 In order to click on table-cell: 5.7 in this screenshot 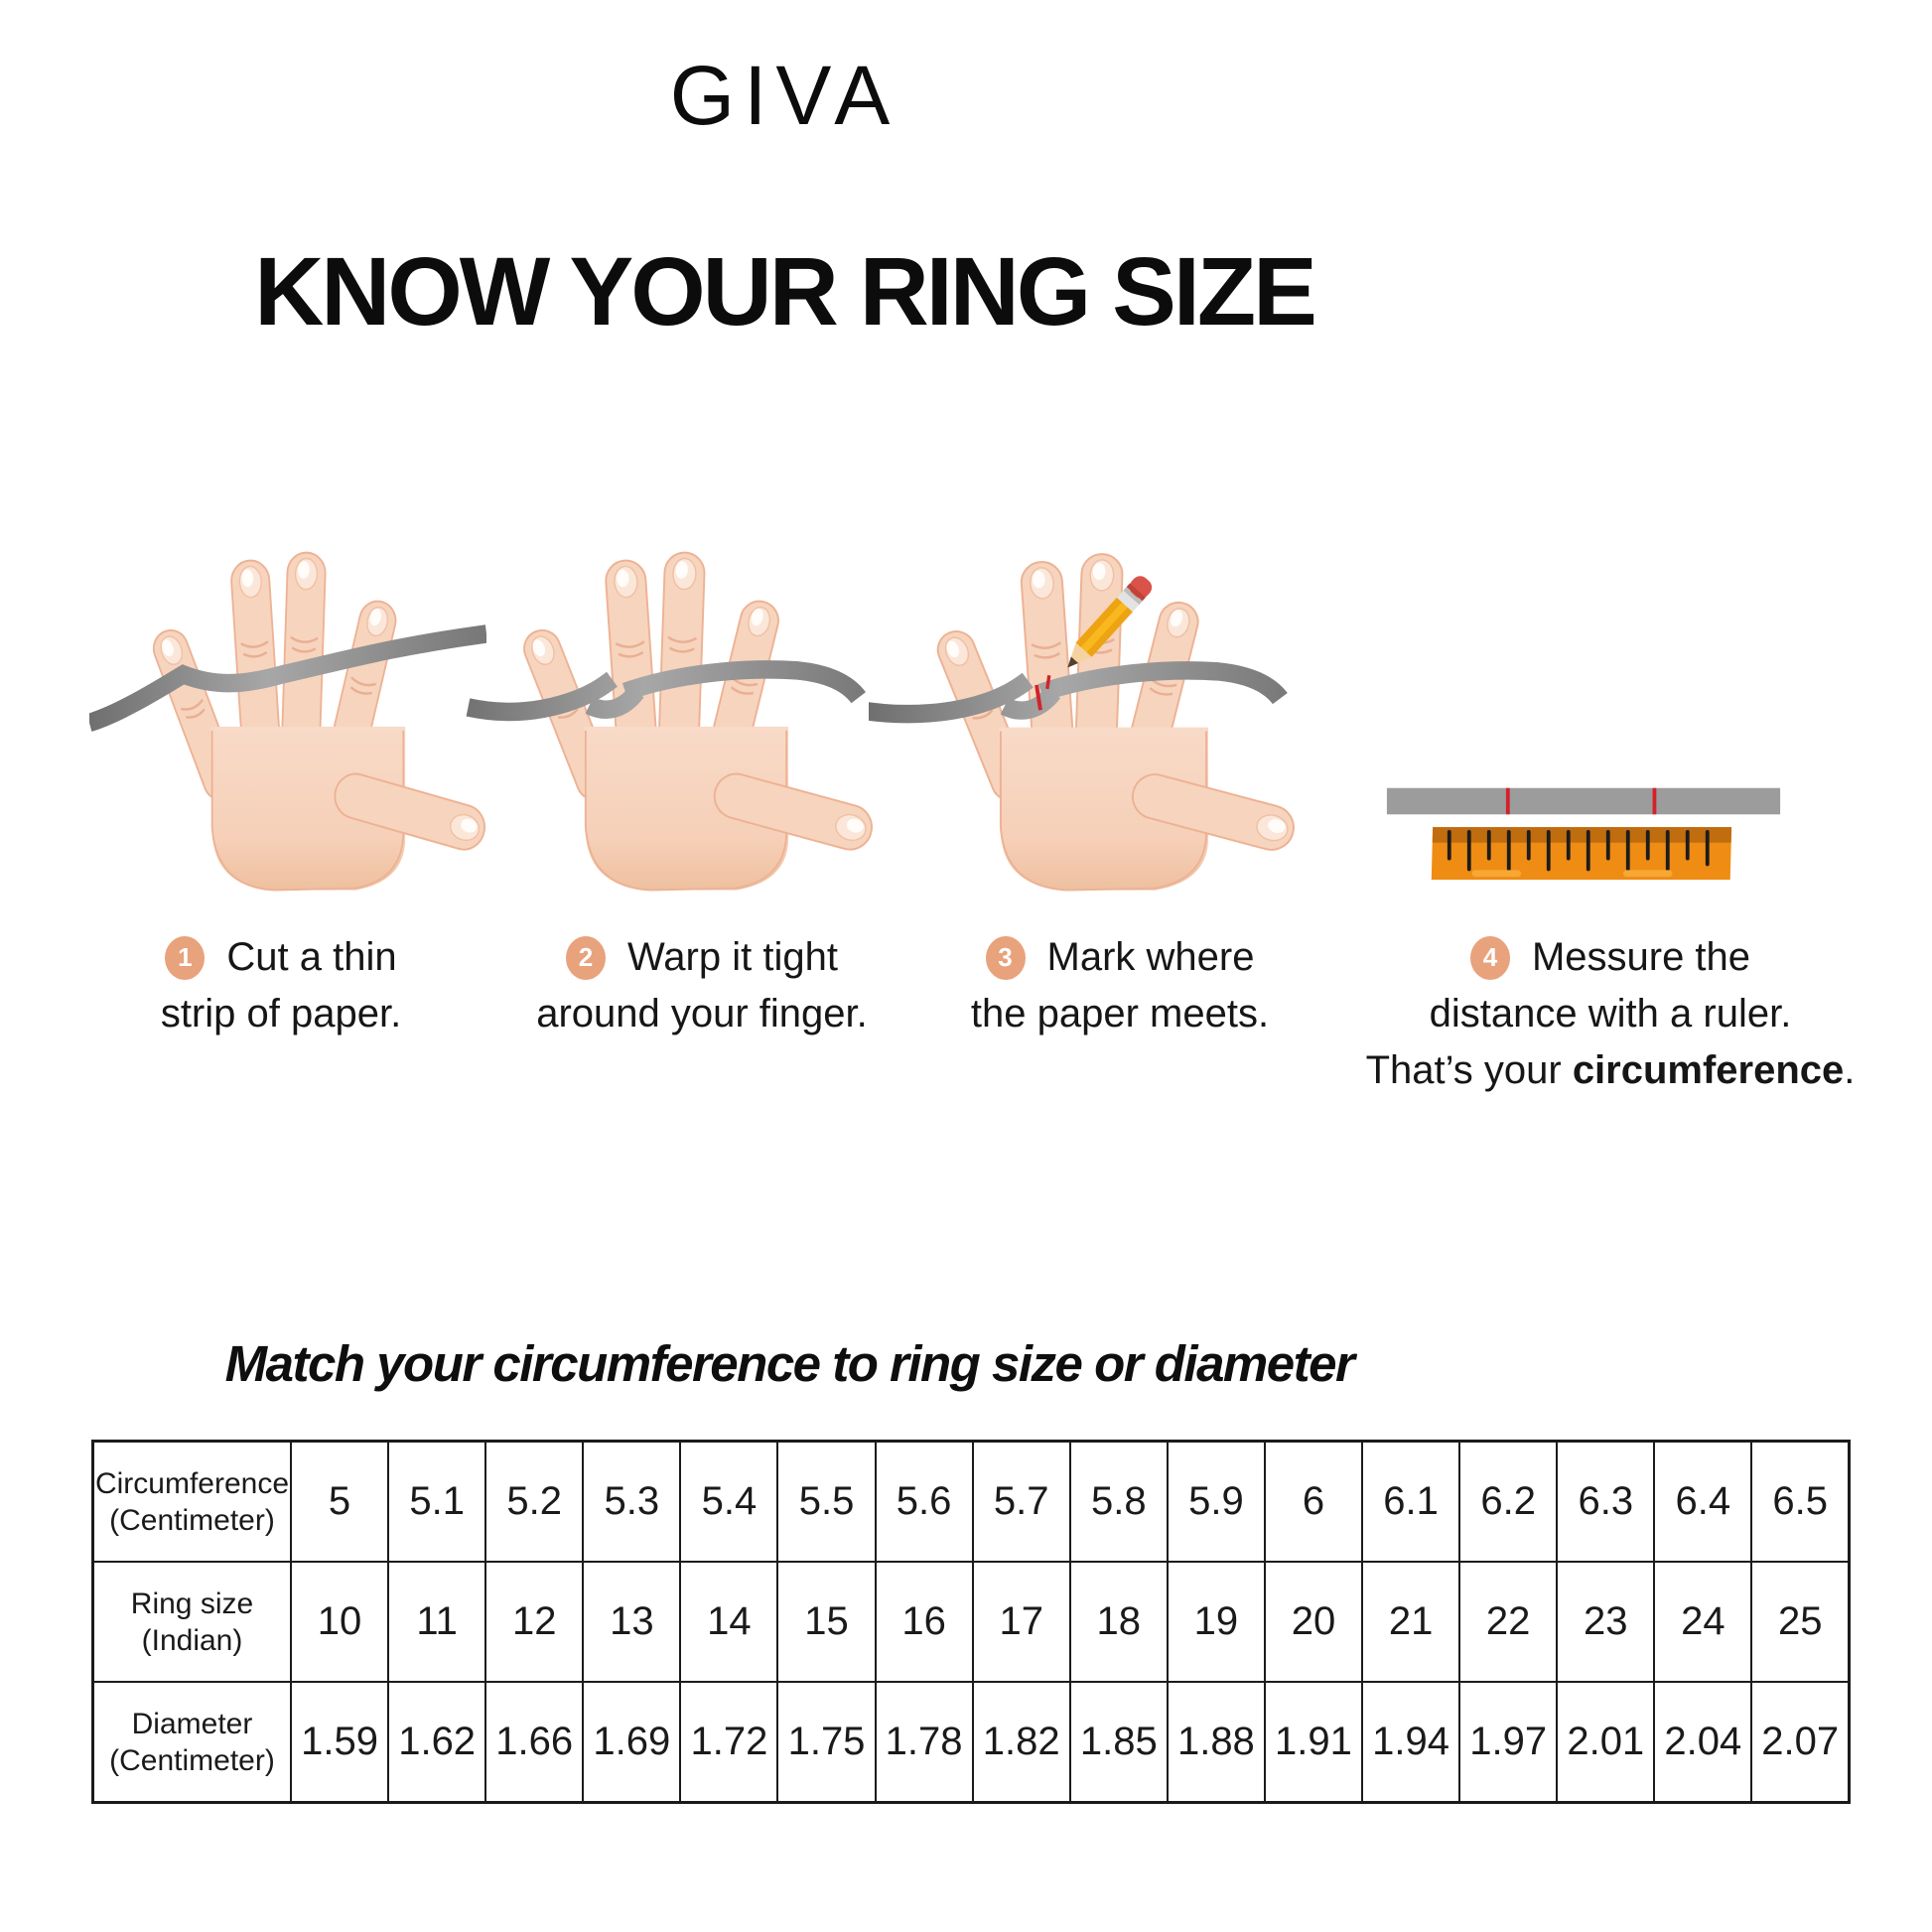, I will do `click(1021, 1502)`.